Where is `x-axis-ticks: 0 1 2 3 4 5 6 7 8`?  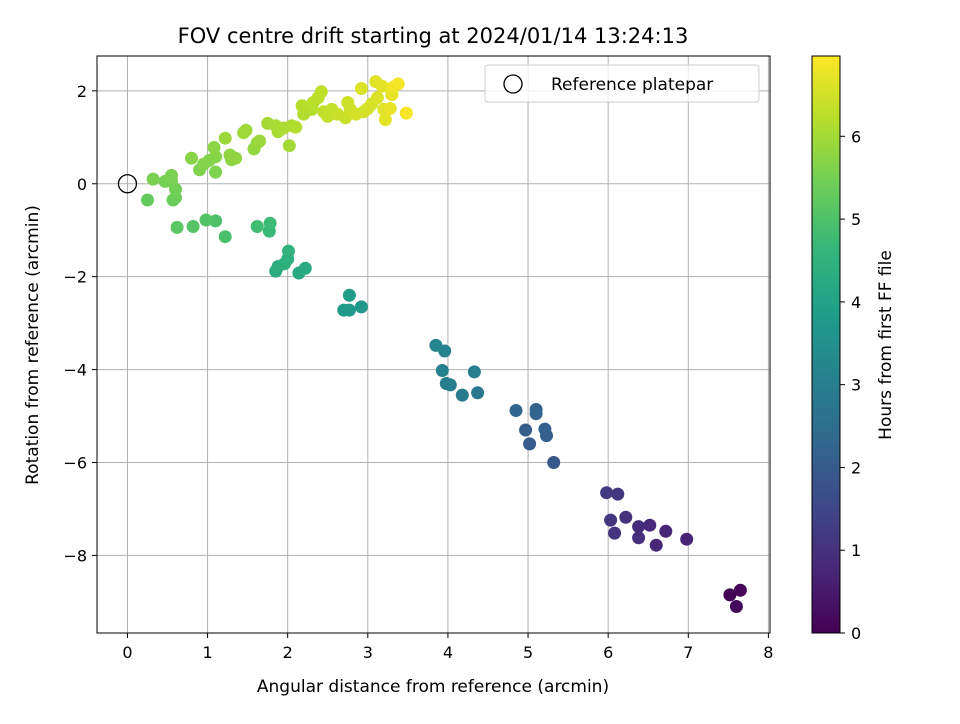 x-axis-ticks: 0 1 2 3 4 5 6 7 8 is located at coordinates (447, 647).